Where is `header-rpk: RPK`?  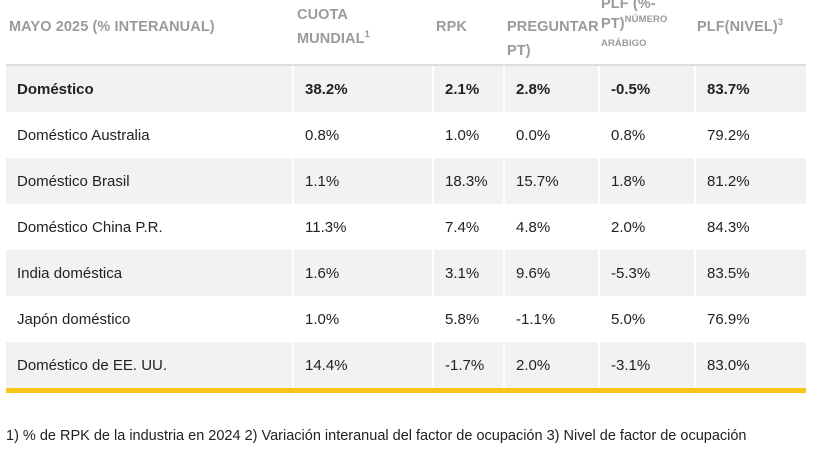
header-rpk: RPK is located at coordinates (468, 32).